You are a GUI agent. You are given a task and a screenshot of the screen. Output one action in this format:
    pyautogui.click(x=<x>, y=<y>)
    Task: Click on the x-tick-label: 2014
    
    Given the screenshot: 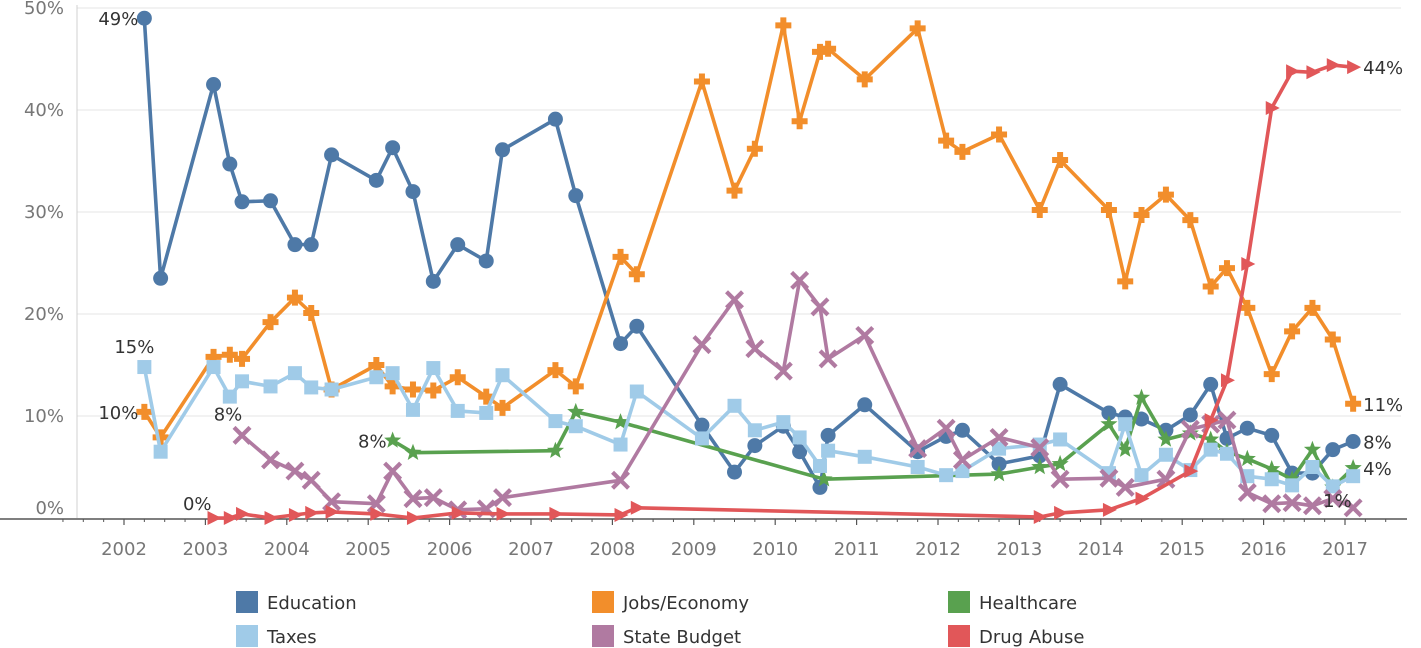 What is the action you would take?
    pyautogui.click(x=1101, y=549)
    